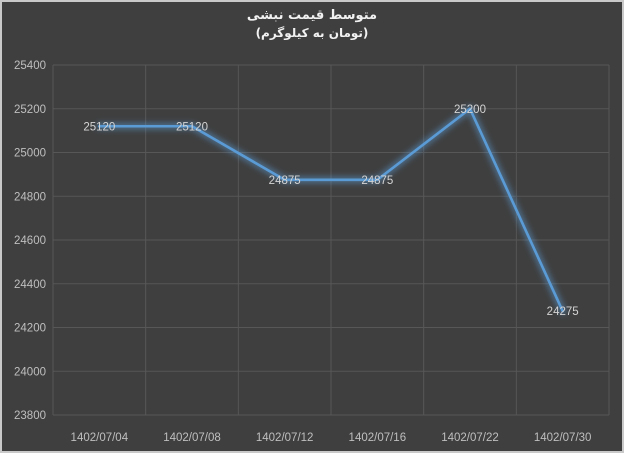 The image size is (624, 453). I want to click on data-point-label: 24275, so click(563, 312).